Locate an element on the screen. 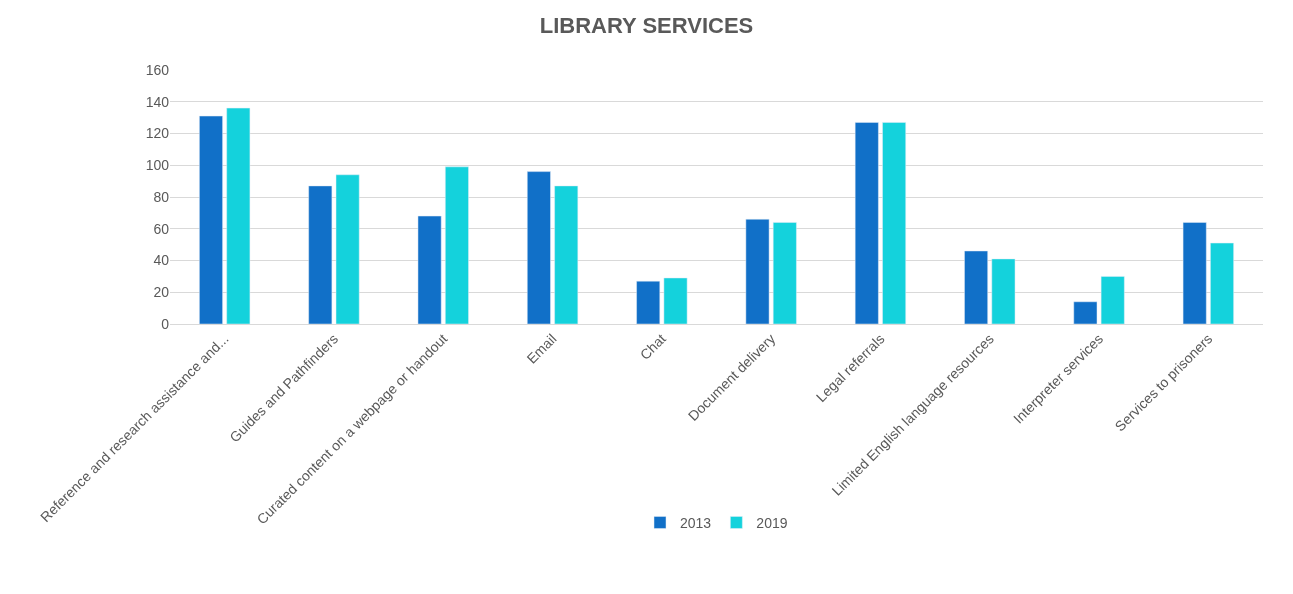 Image resolution: width=1293 pixels, height=594 pixels. chart-title: LIBRARY SERVICES is located at coordinates (646, 26).